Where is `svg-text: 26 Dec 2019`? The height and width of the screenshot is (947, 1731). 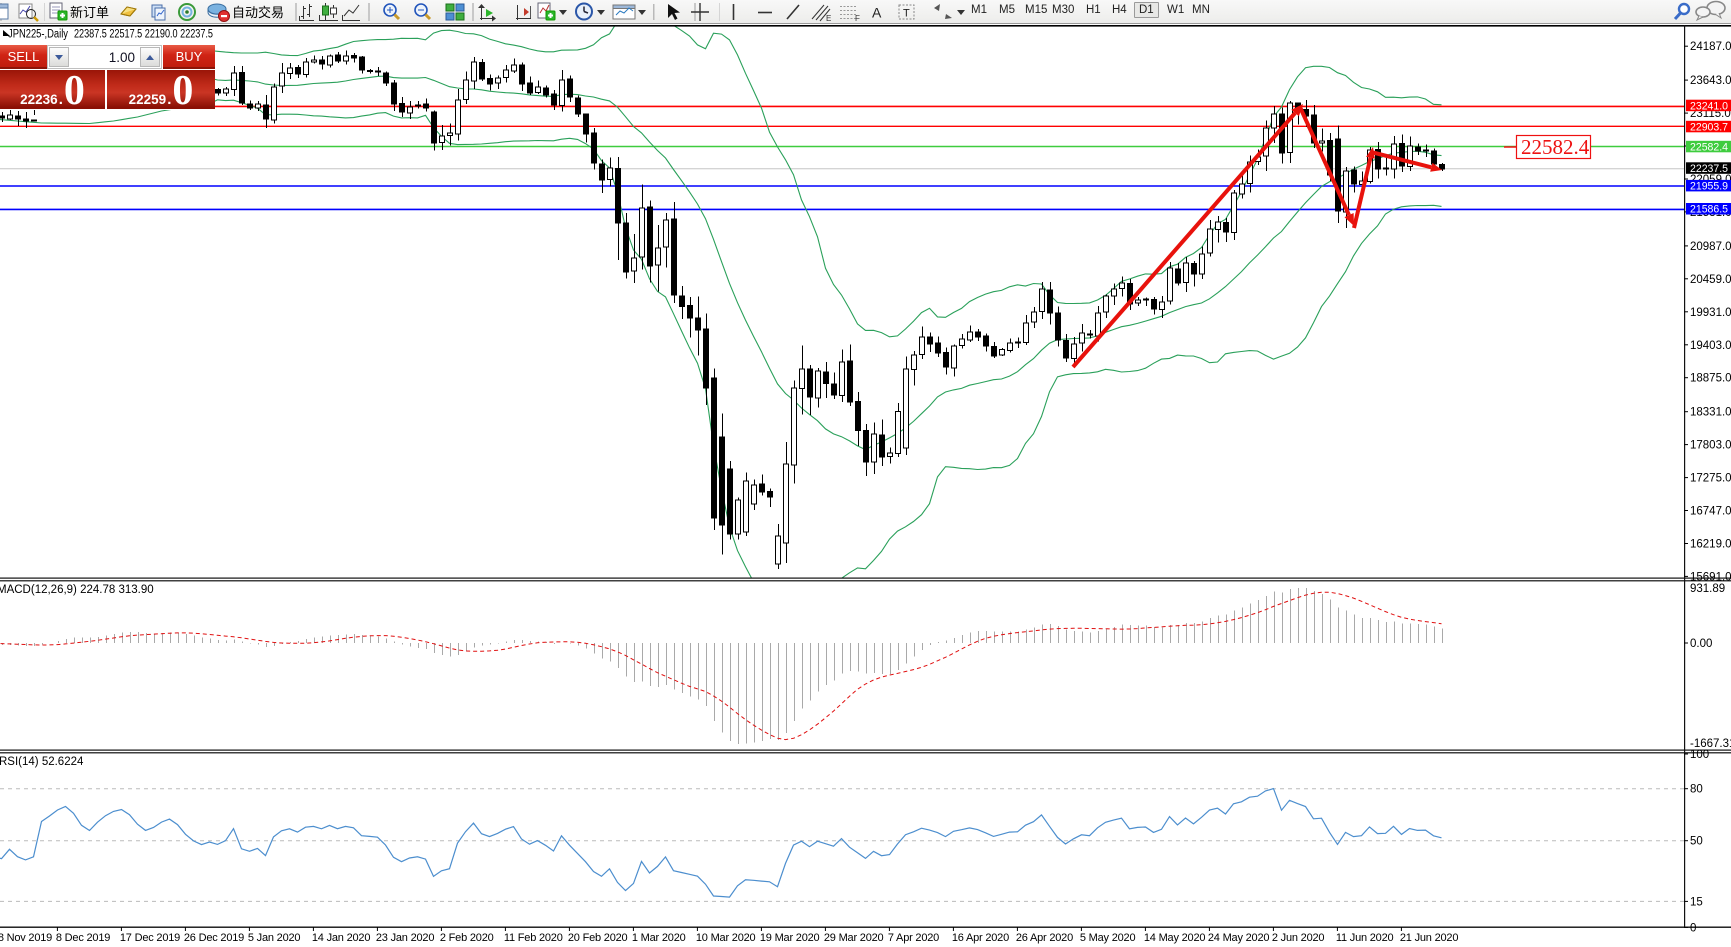 svg-text: 26 Dec 2019 is located at coordinates (214, 938).